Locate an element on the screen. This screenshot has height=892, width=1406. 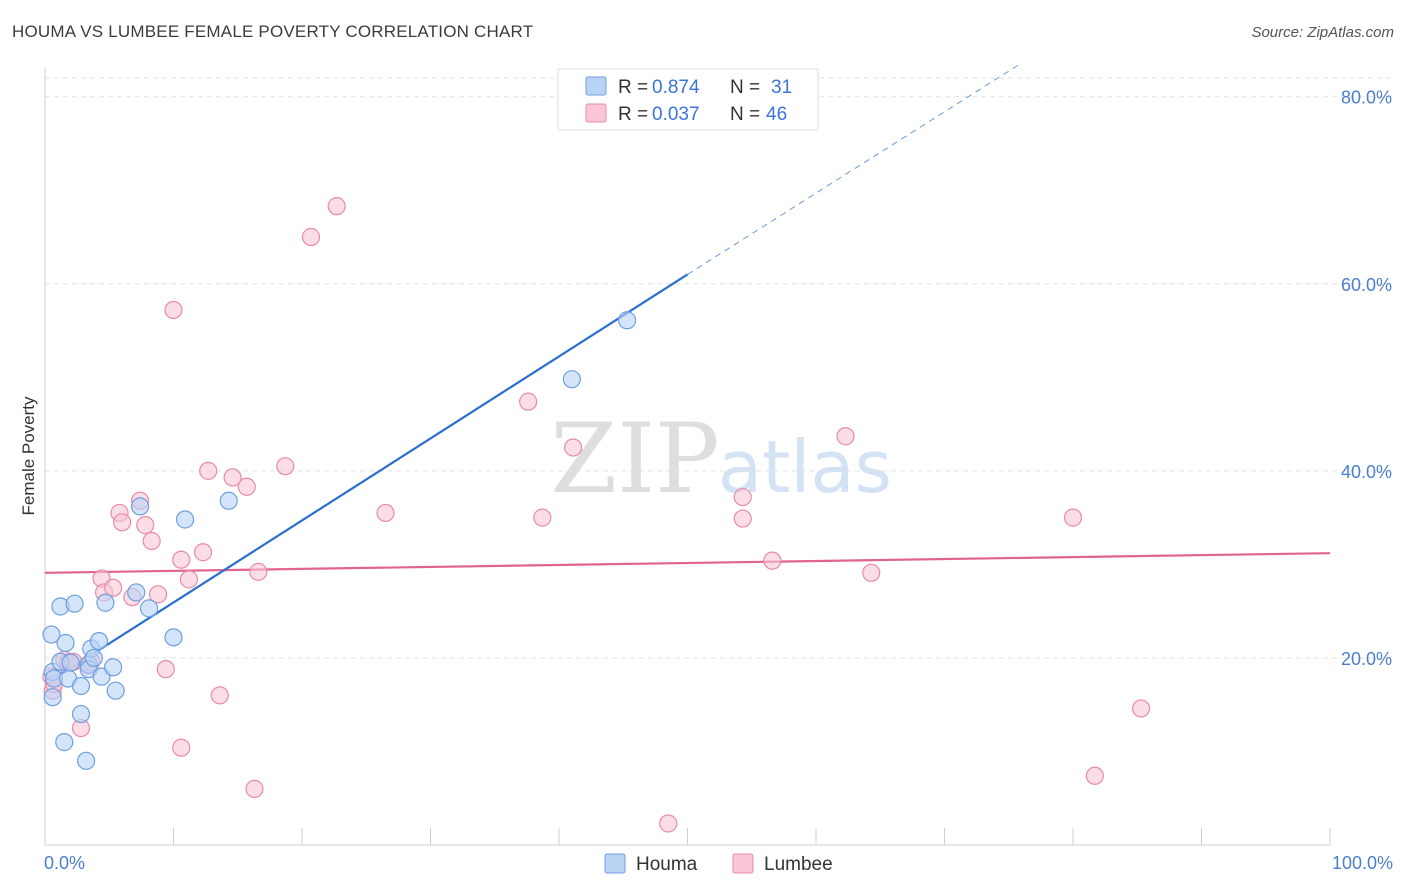
trend-line-lumbee is located at coordinates (687, 563).